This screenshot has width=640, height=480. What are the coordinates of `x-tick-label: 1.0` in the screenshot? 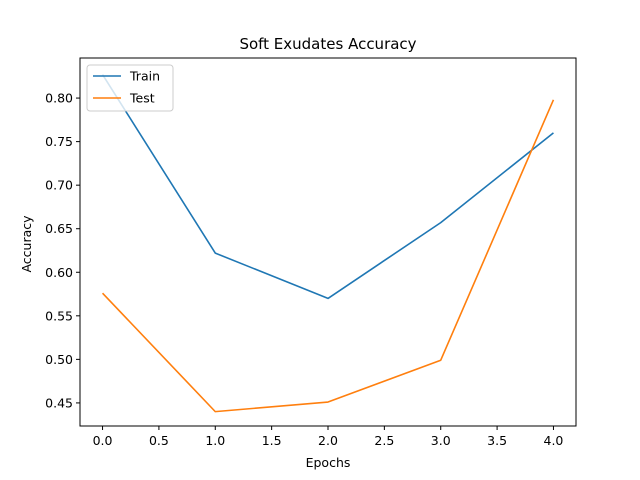 It's located at (215, 440).